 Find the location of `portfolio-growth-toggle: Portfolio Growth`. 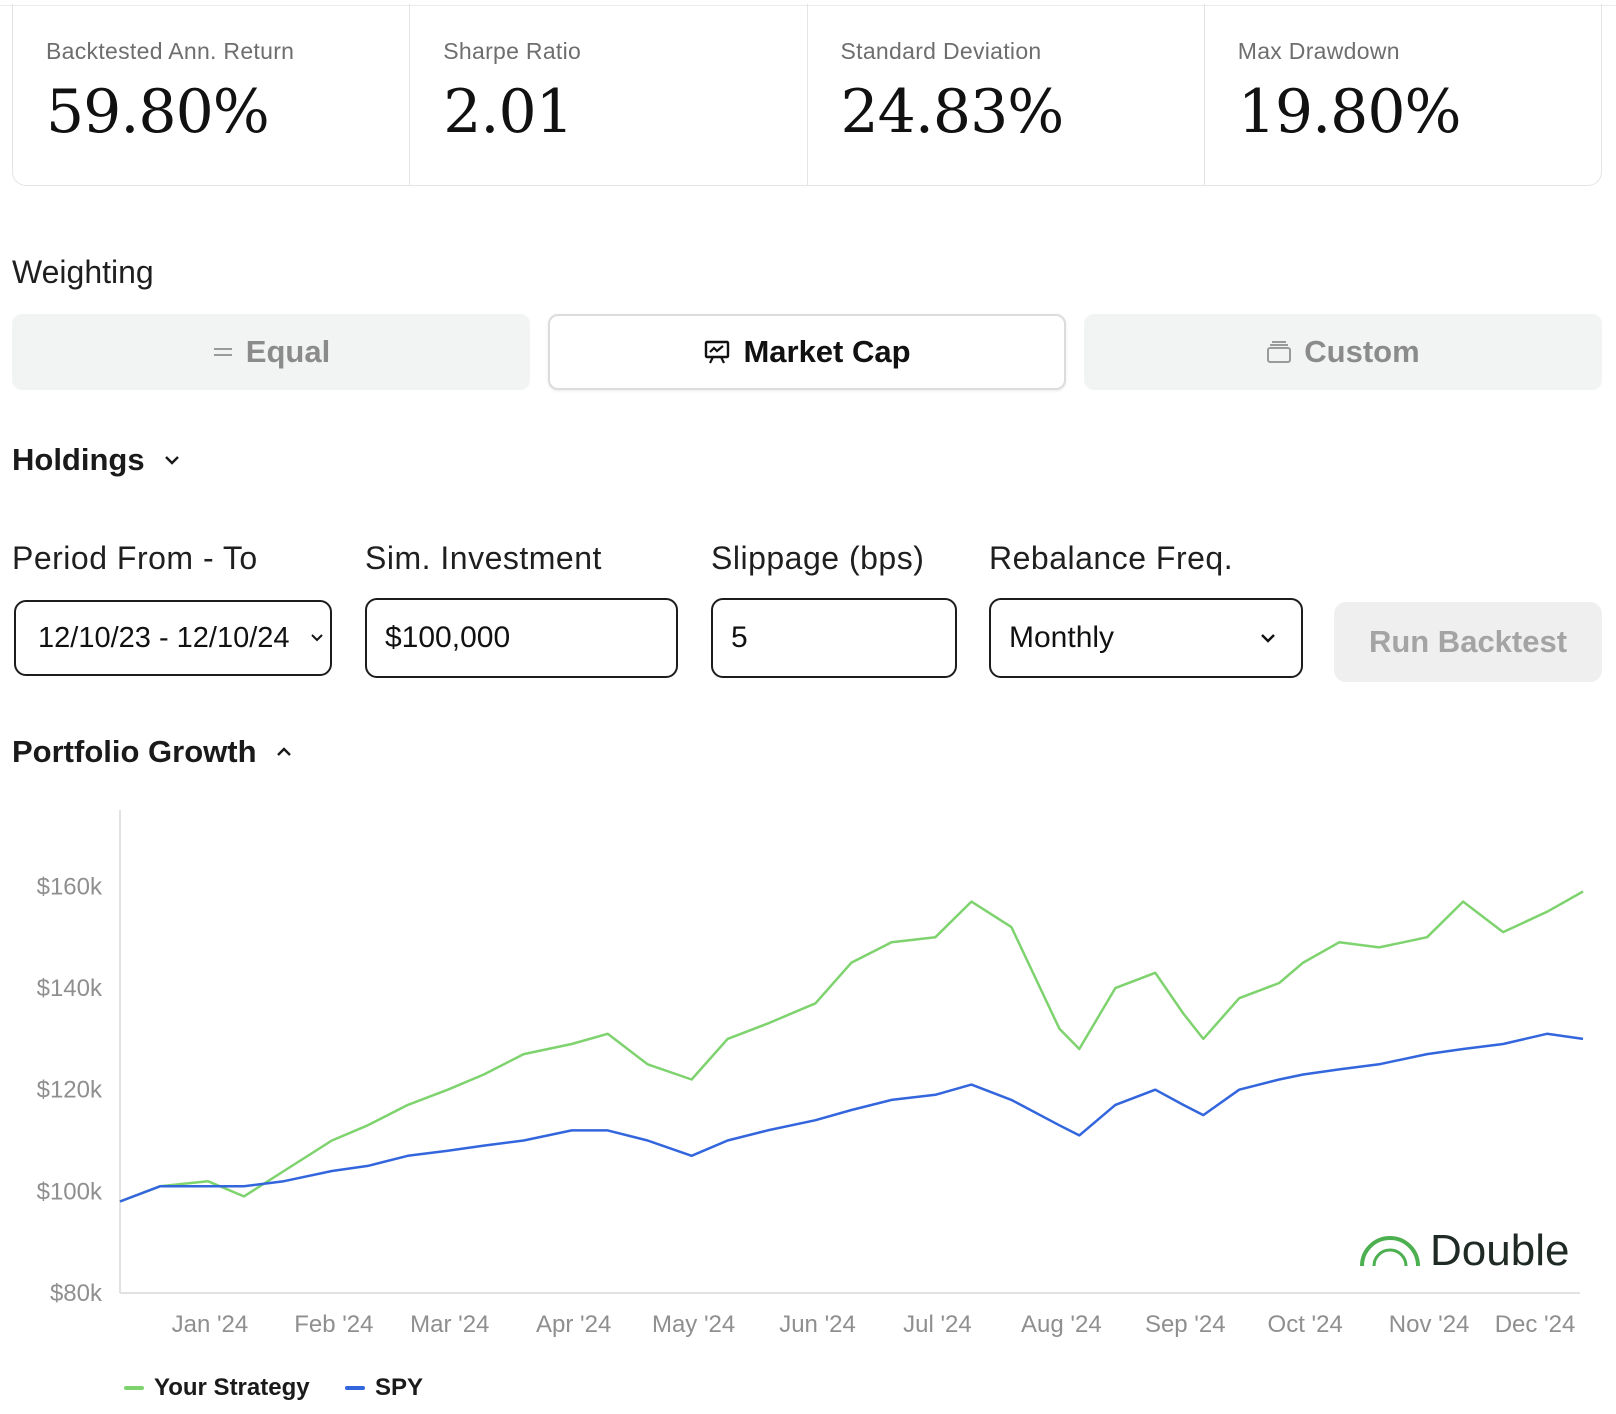

portfolio-growth-toggle: Portfolio Growth is located at coordinates (152, 752).